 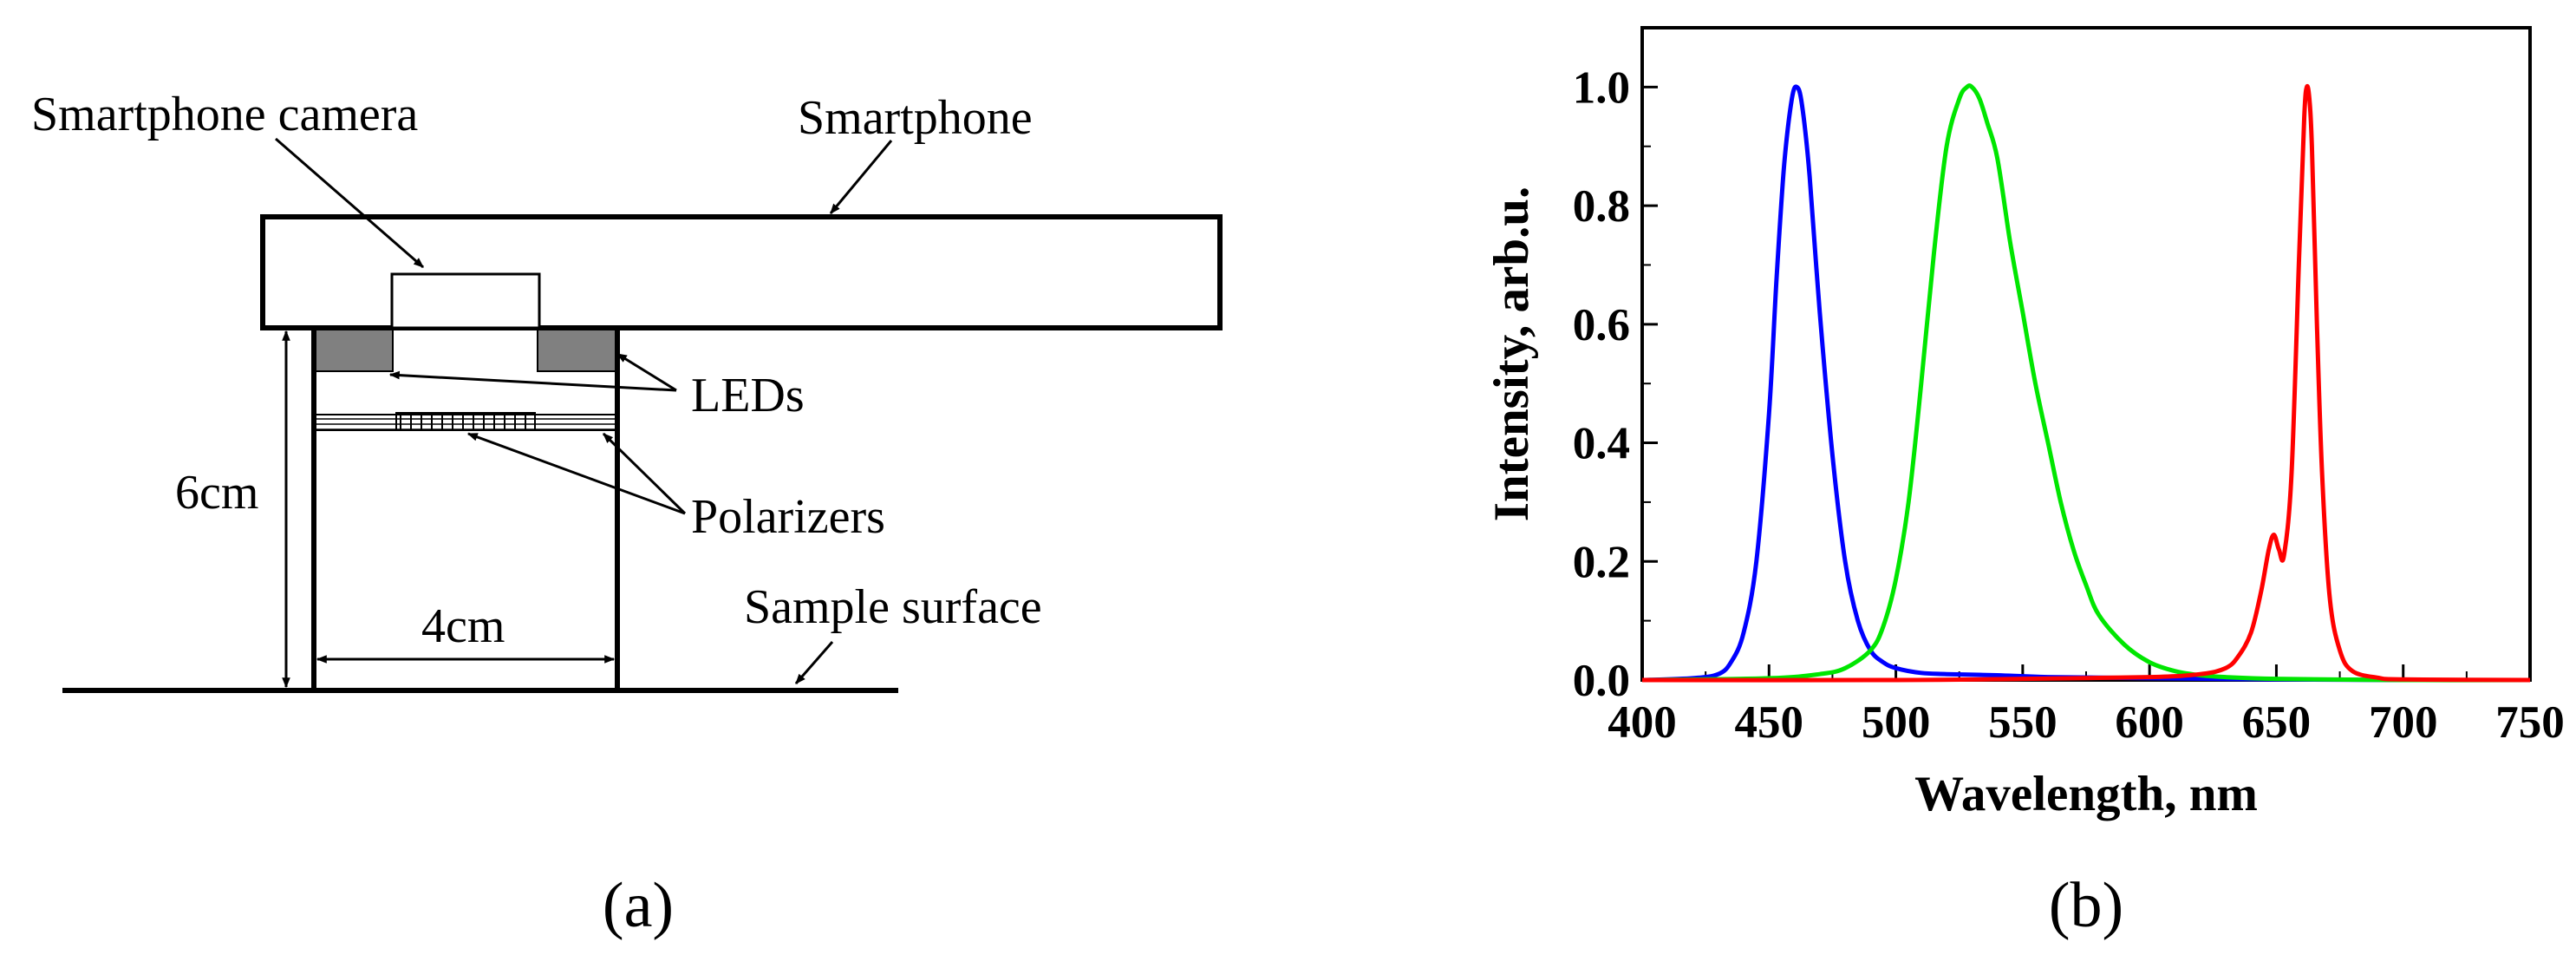 I want to click on y-tick-label: 0.2, so click(x=1601, y=562).